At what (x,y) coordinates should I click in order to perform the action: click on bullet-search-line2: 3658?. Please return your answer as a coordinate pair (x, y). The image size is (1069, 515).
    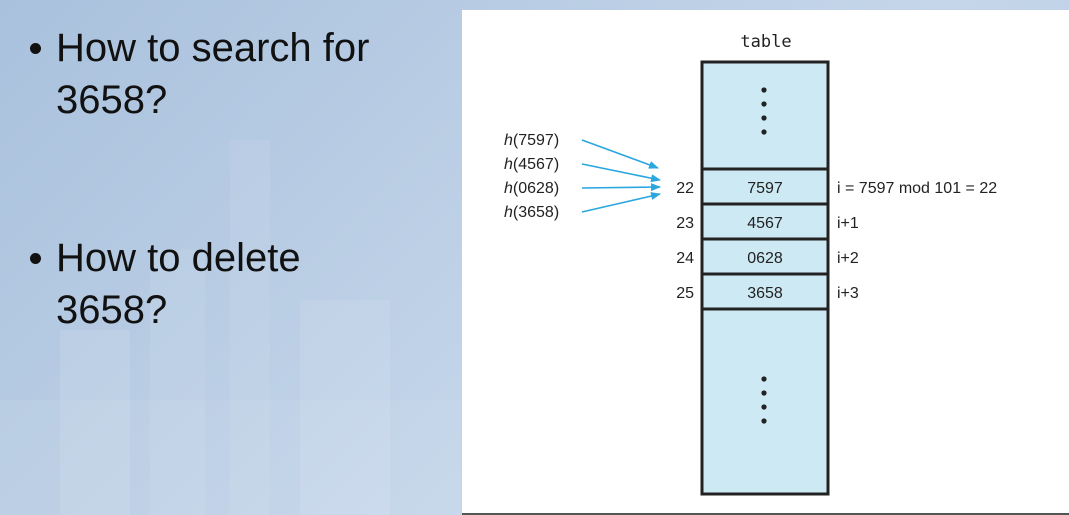
    Looking at the image, I should click on (112, 100).